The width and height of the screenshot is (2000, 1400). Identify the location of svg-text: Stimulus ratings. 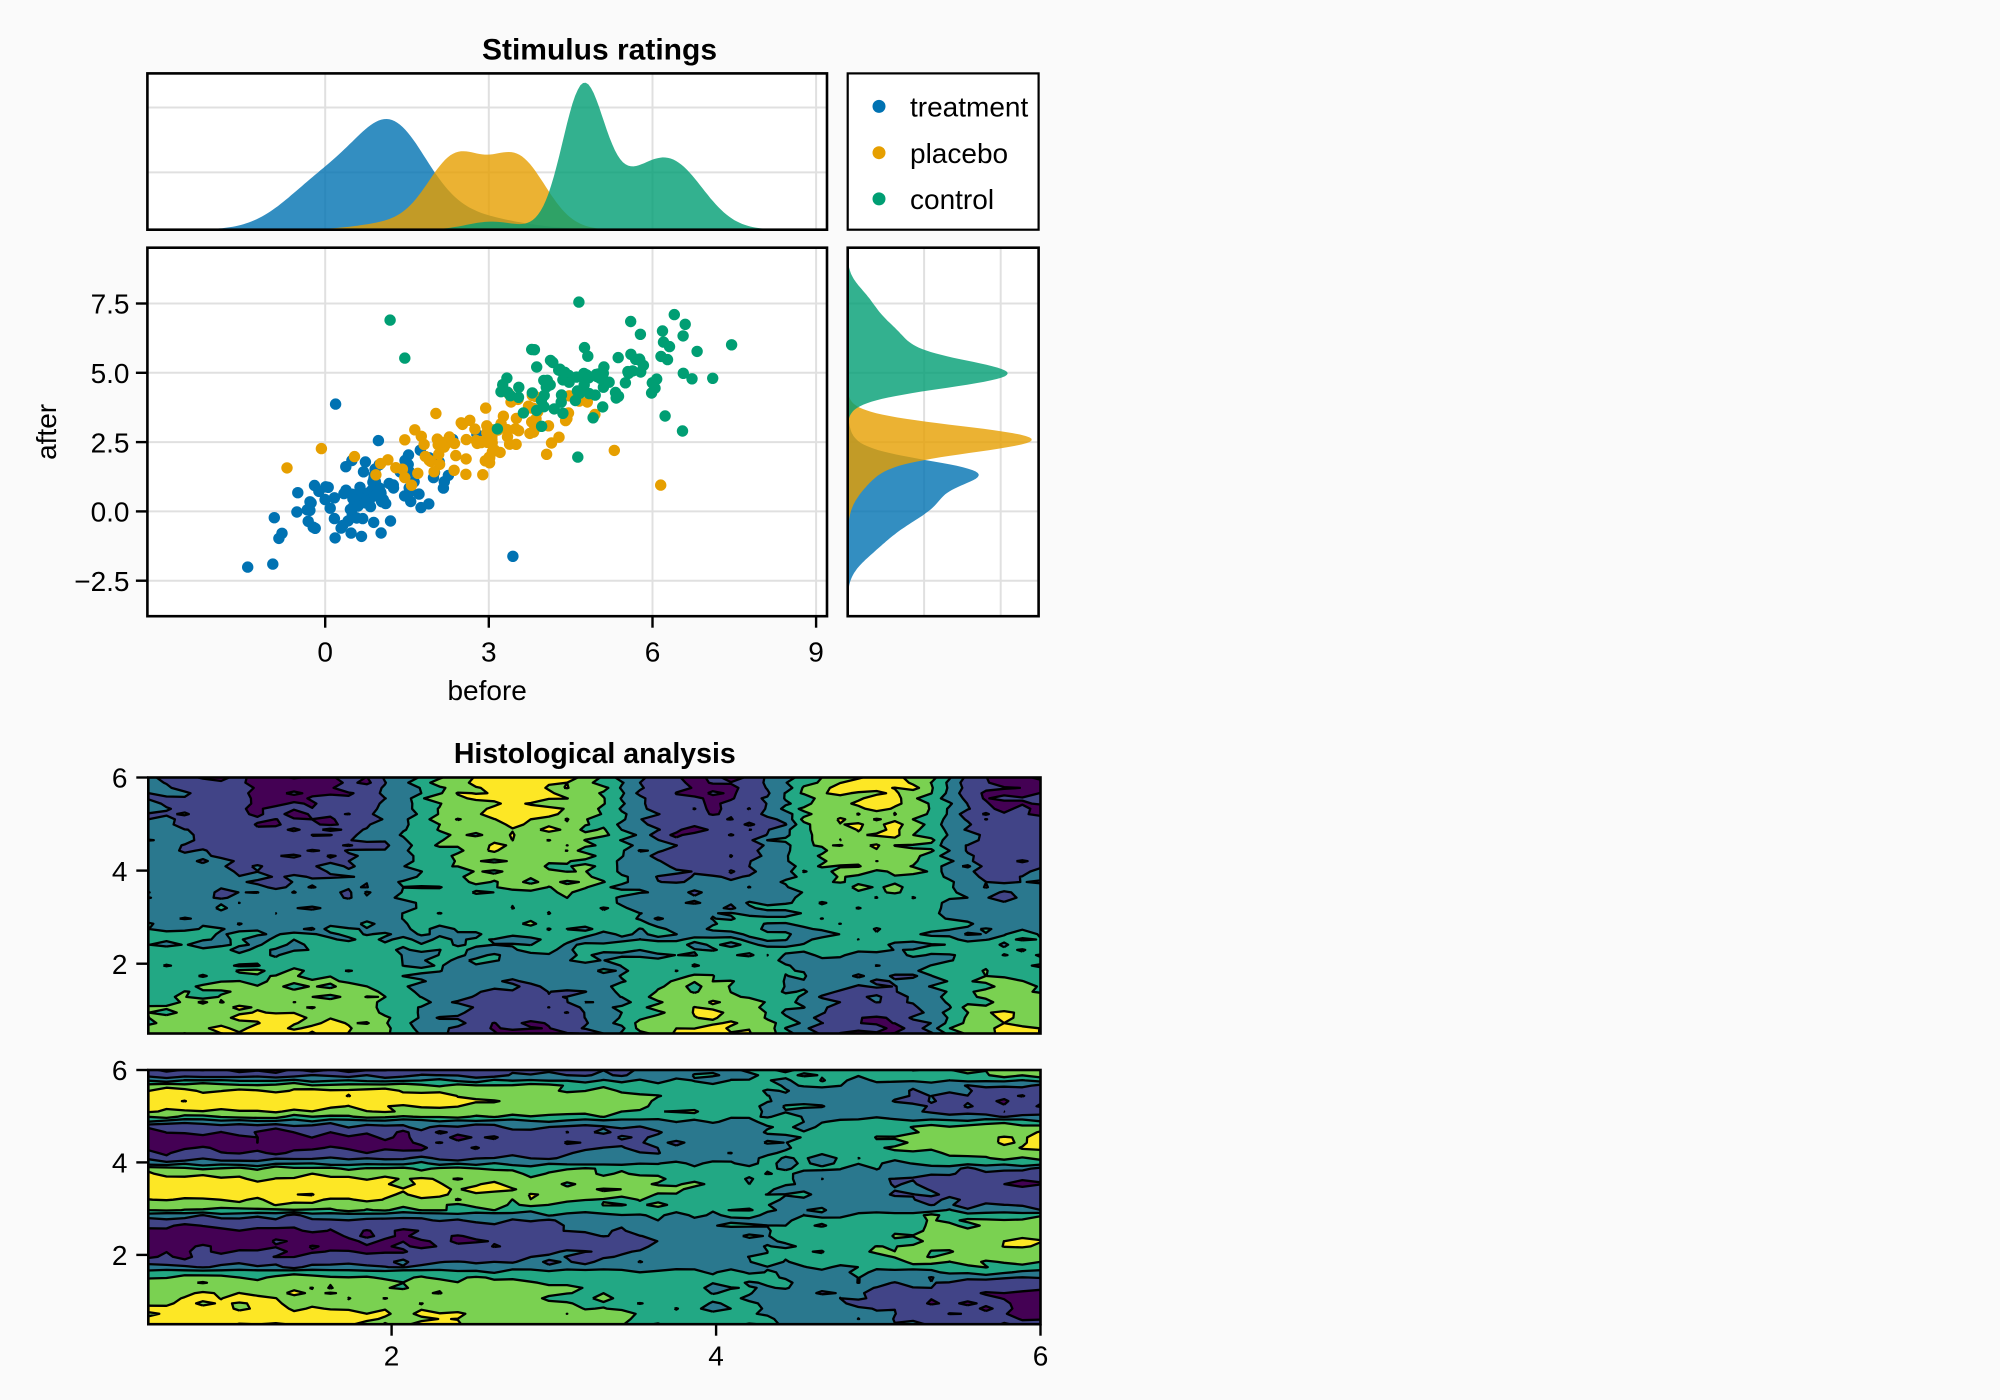
(599, 49).